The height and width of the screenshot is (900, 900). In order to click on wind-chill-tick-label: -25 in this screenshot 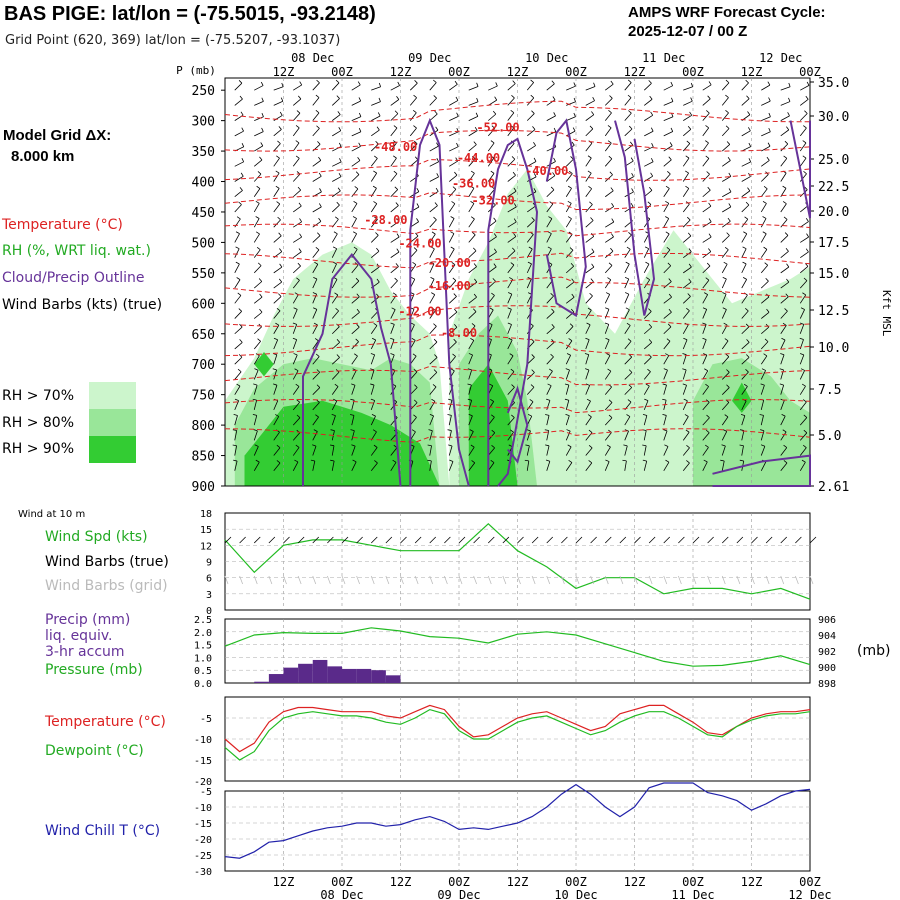, I will do `click(203, 856)`.